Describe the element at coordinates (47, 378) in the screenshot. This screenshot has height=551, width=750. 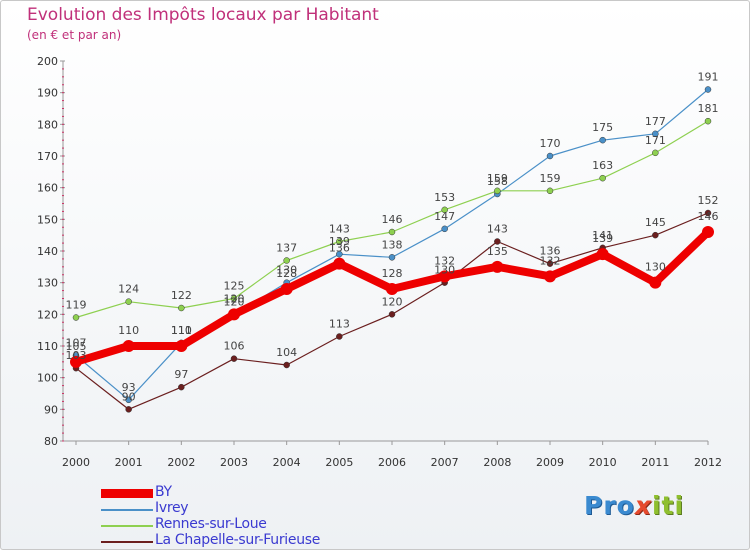
I see `y-tick-label: 100` at that location.